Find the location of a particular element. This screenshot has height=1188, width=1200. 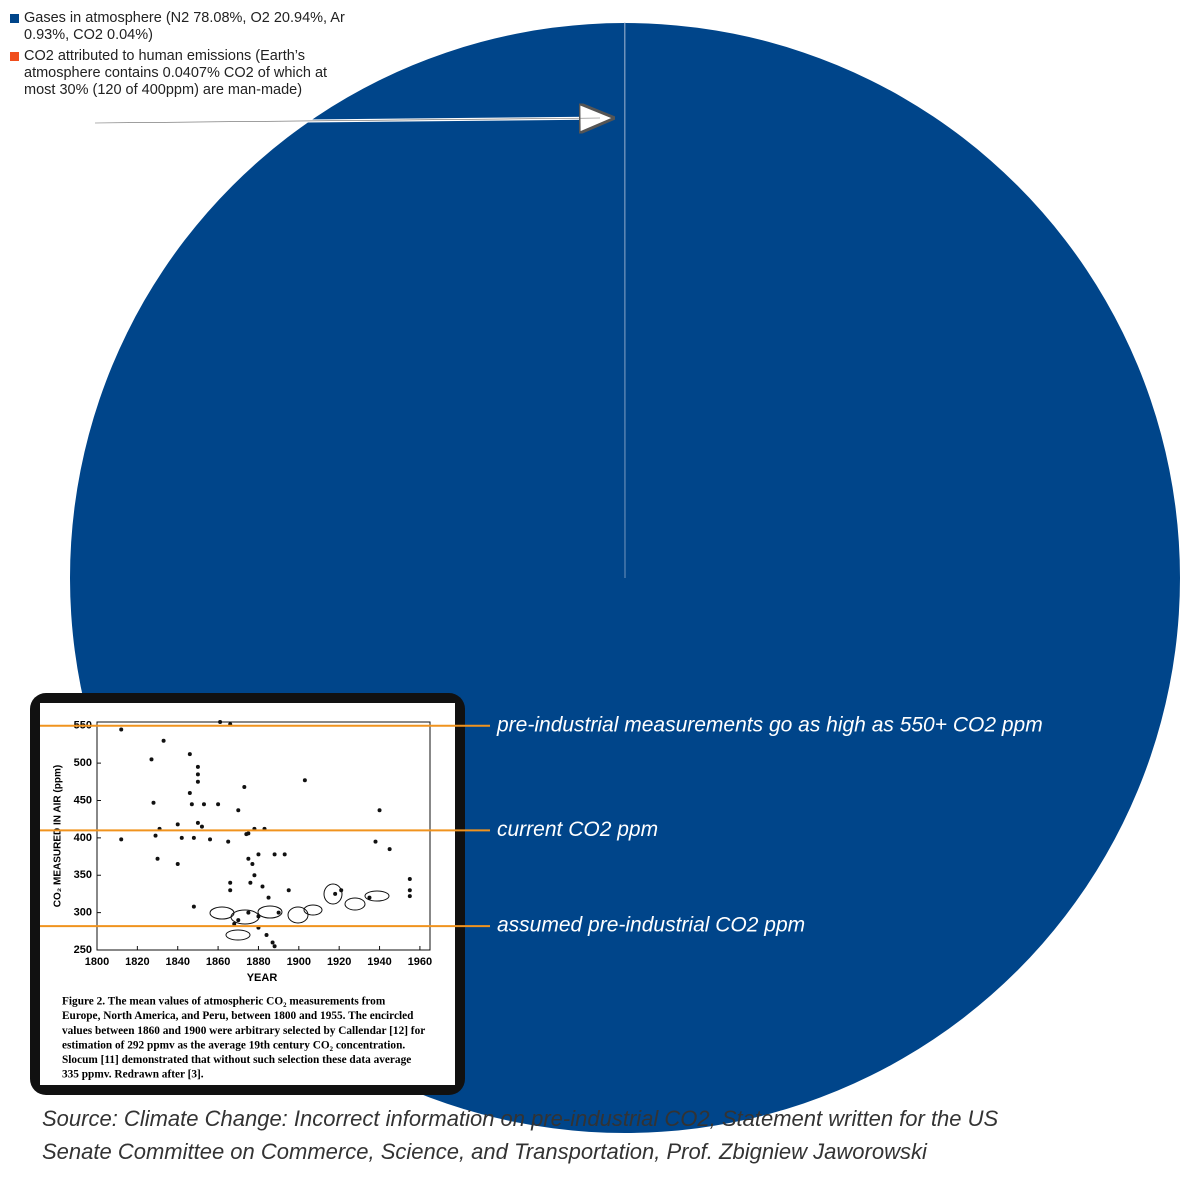

encircled-values is located at coordinates (299, 912).